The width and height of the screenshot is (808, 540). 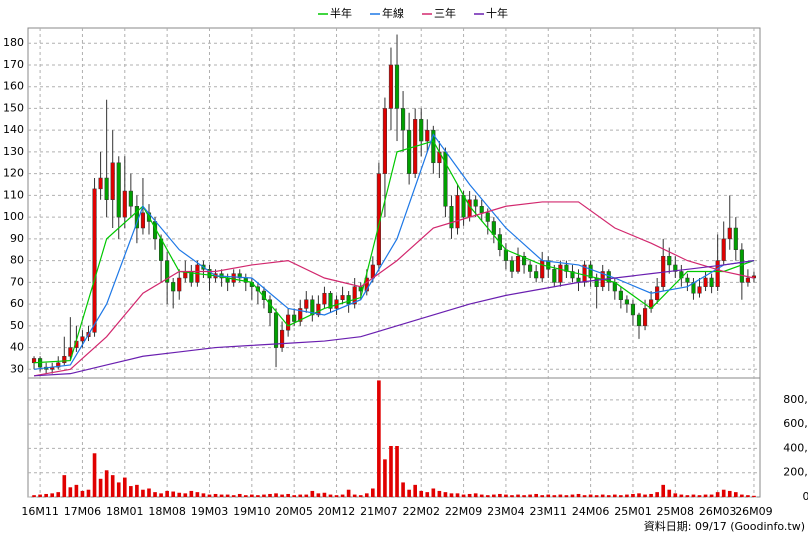 I want to click on x-tick-label: 25M08, so click(x=676, y=511).